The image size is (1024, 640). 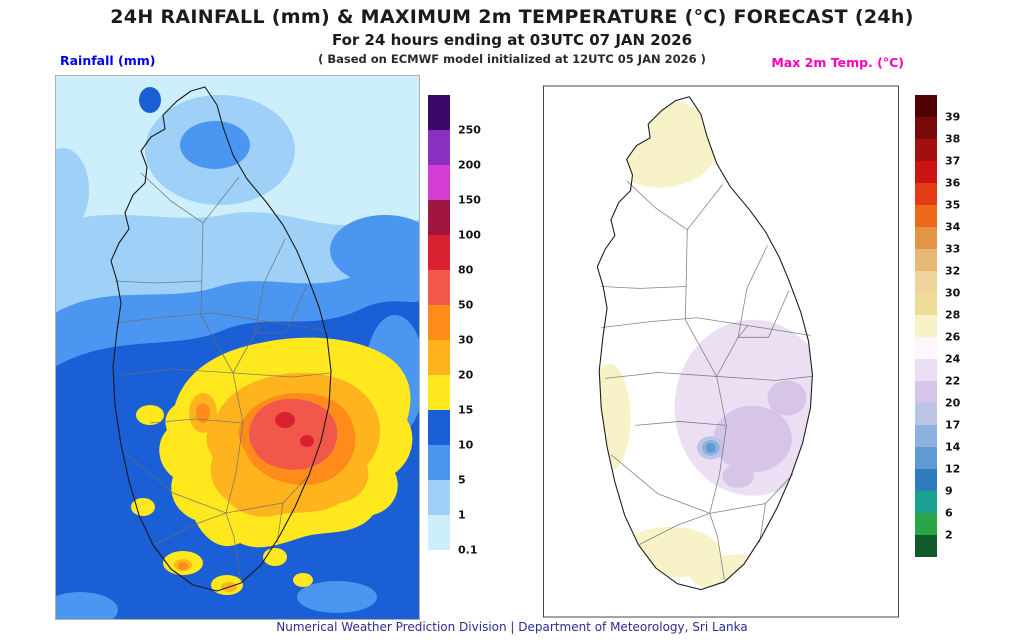 I want to click on page-subtitle: For 24 hours ending at 03UTC 07 JAN 2026, so click(x=512, y=40).